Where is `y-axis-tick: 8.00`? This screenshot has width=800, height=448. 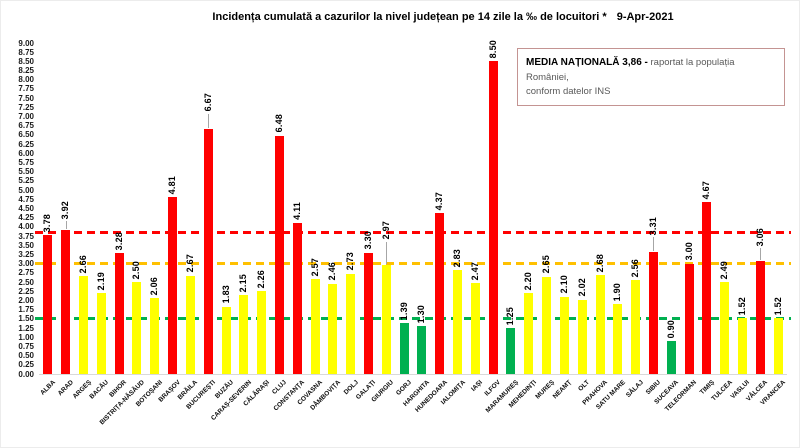
y-axis-tick: 8.00 is located at coordinates (26, 80).